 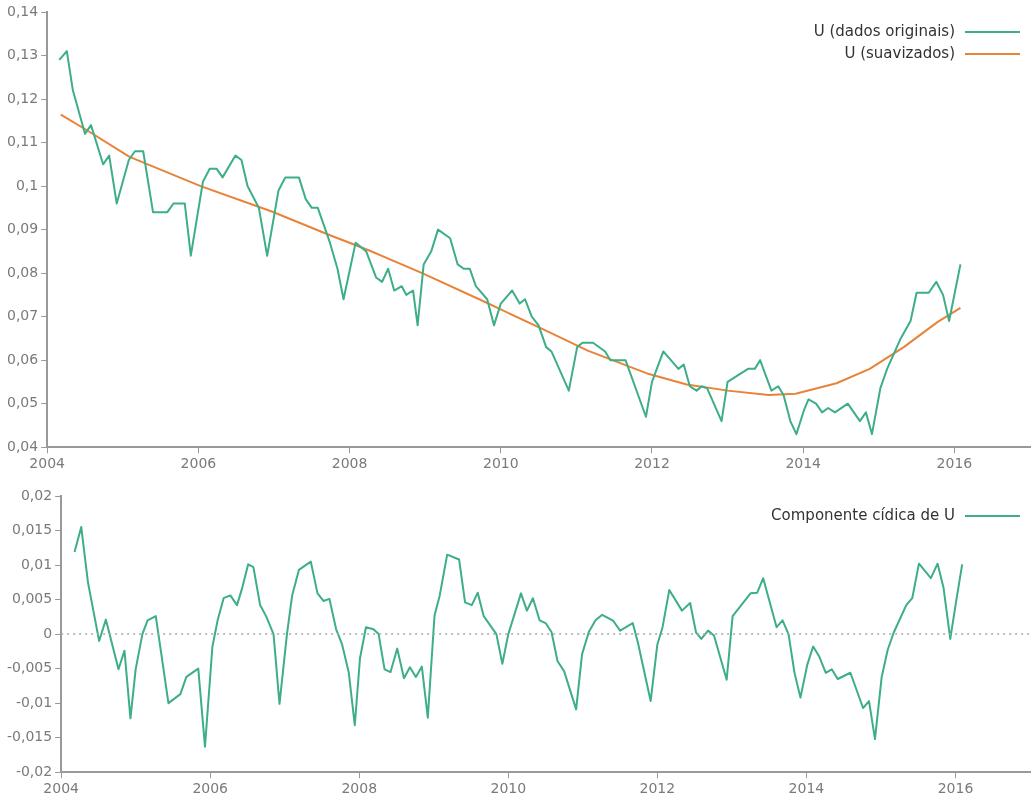 What do you see at coordinates (34, 701) in the screenshot?
I see `y-tick-label: -0,01` at bounding box center [34, 701].